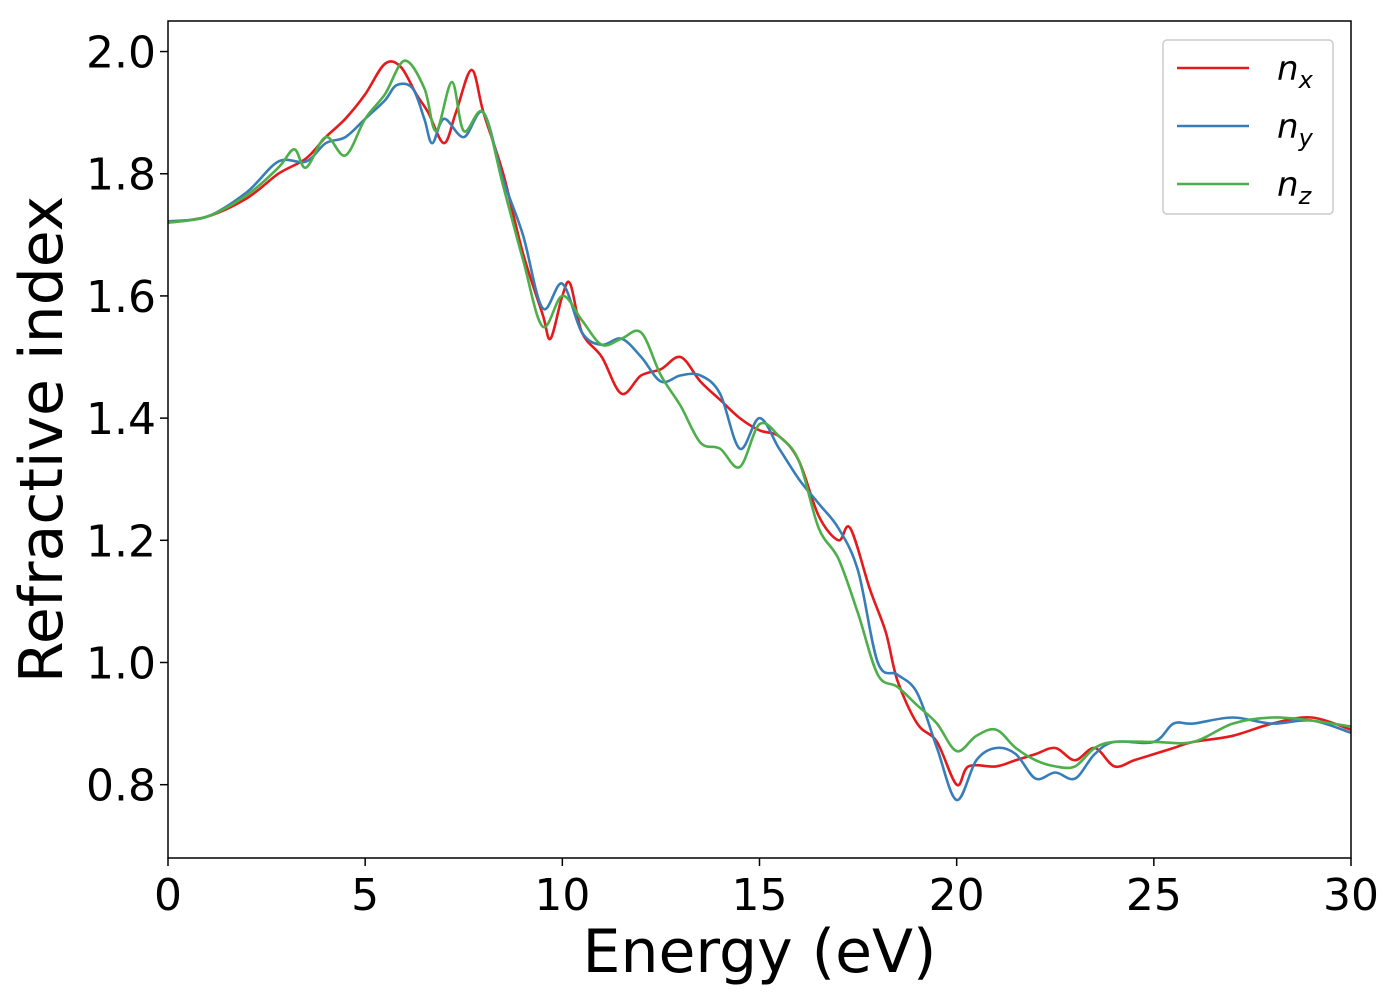  Describe the element at coordinates (365, 895) in the screenshot. I see `x-tick-label: 5` at that location.